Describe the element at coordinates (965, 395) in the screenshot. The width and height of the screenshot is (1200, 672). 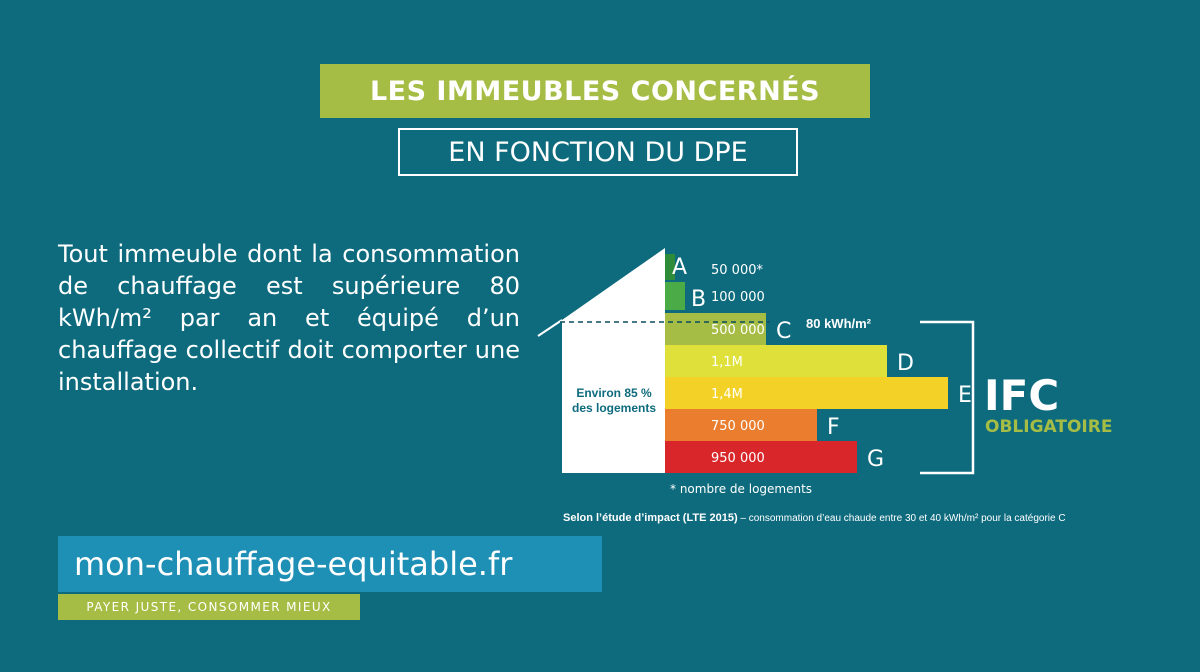
I see `category-letter-e: E` at that location.